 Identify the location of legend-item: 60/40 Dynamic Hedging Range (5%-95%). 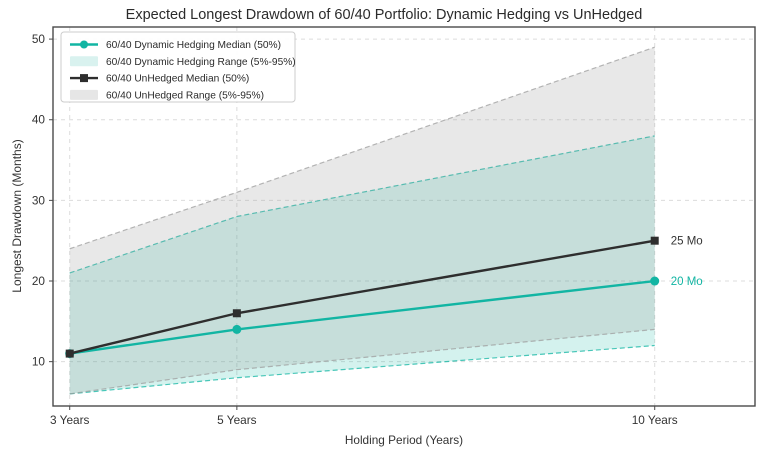
(183, 62).